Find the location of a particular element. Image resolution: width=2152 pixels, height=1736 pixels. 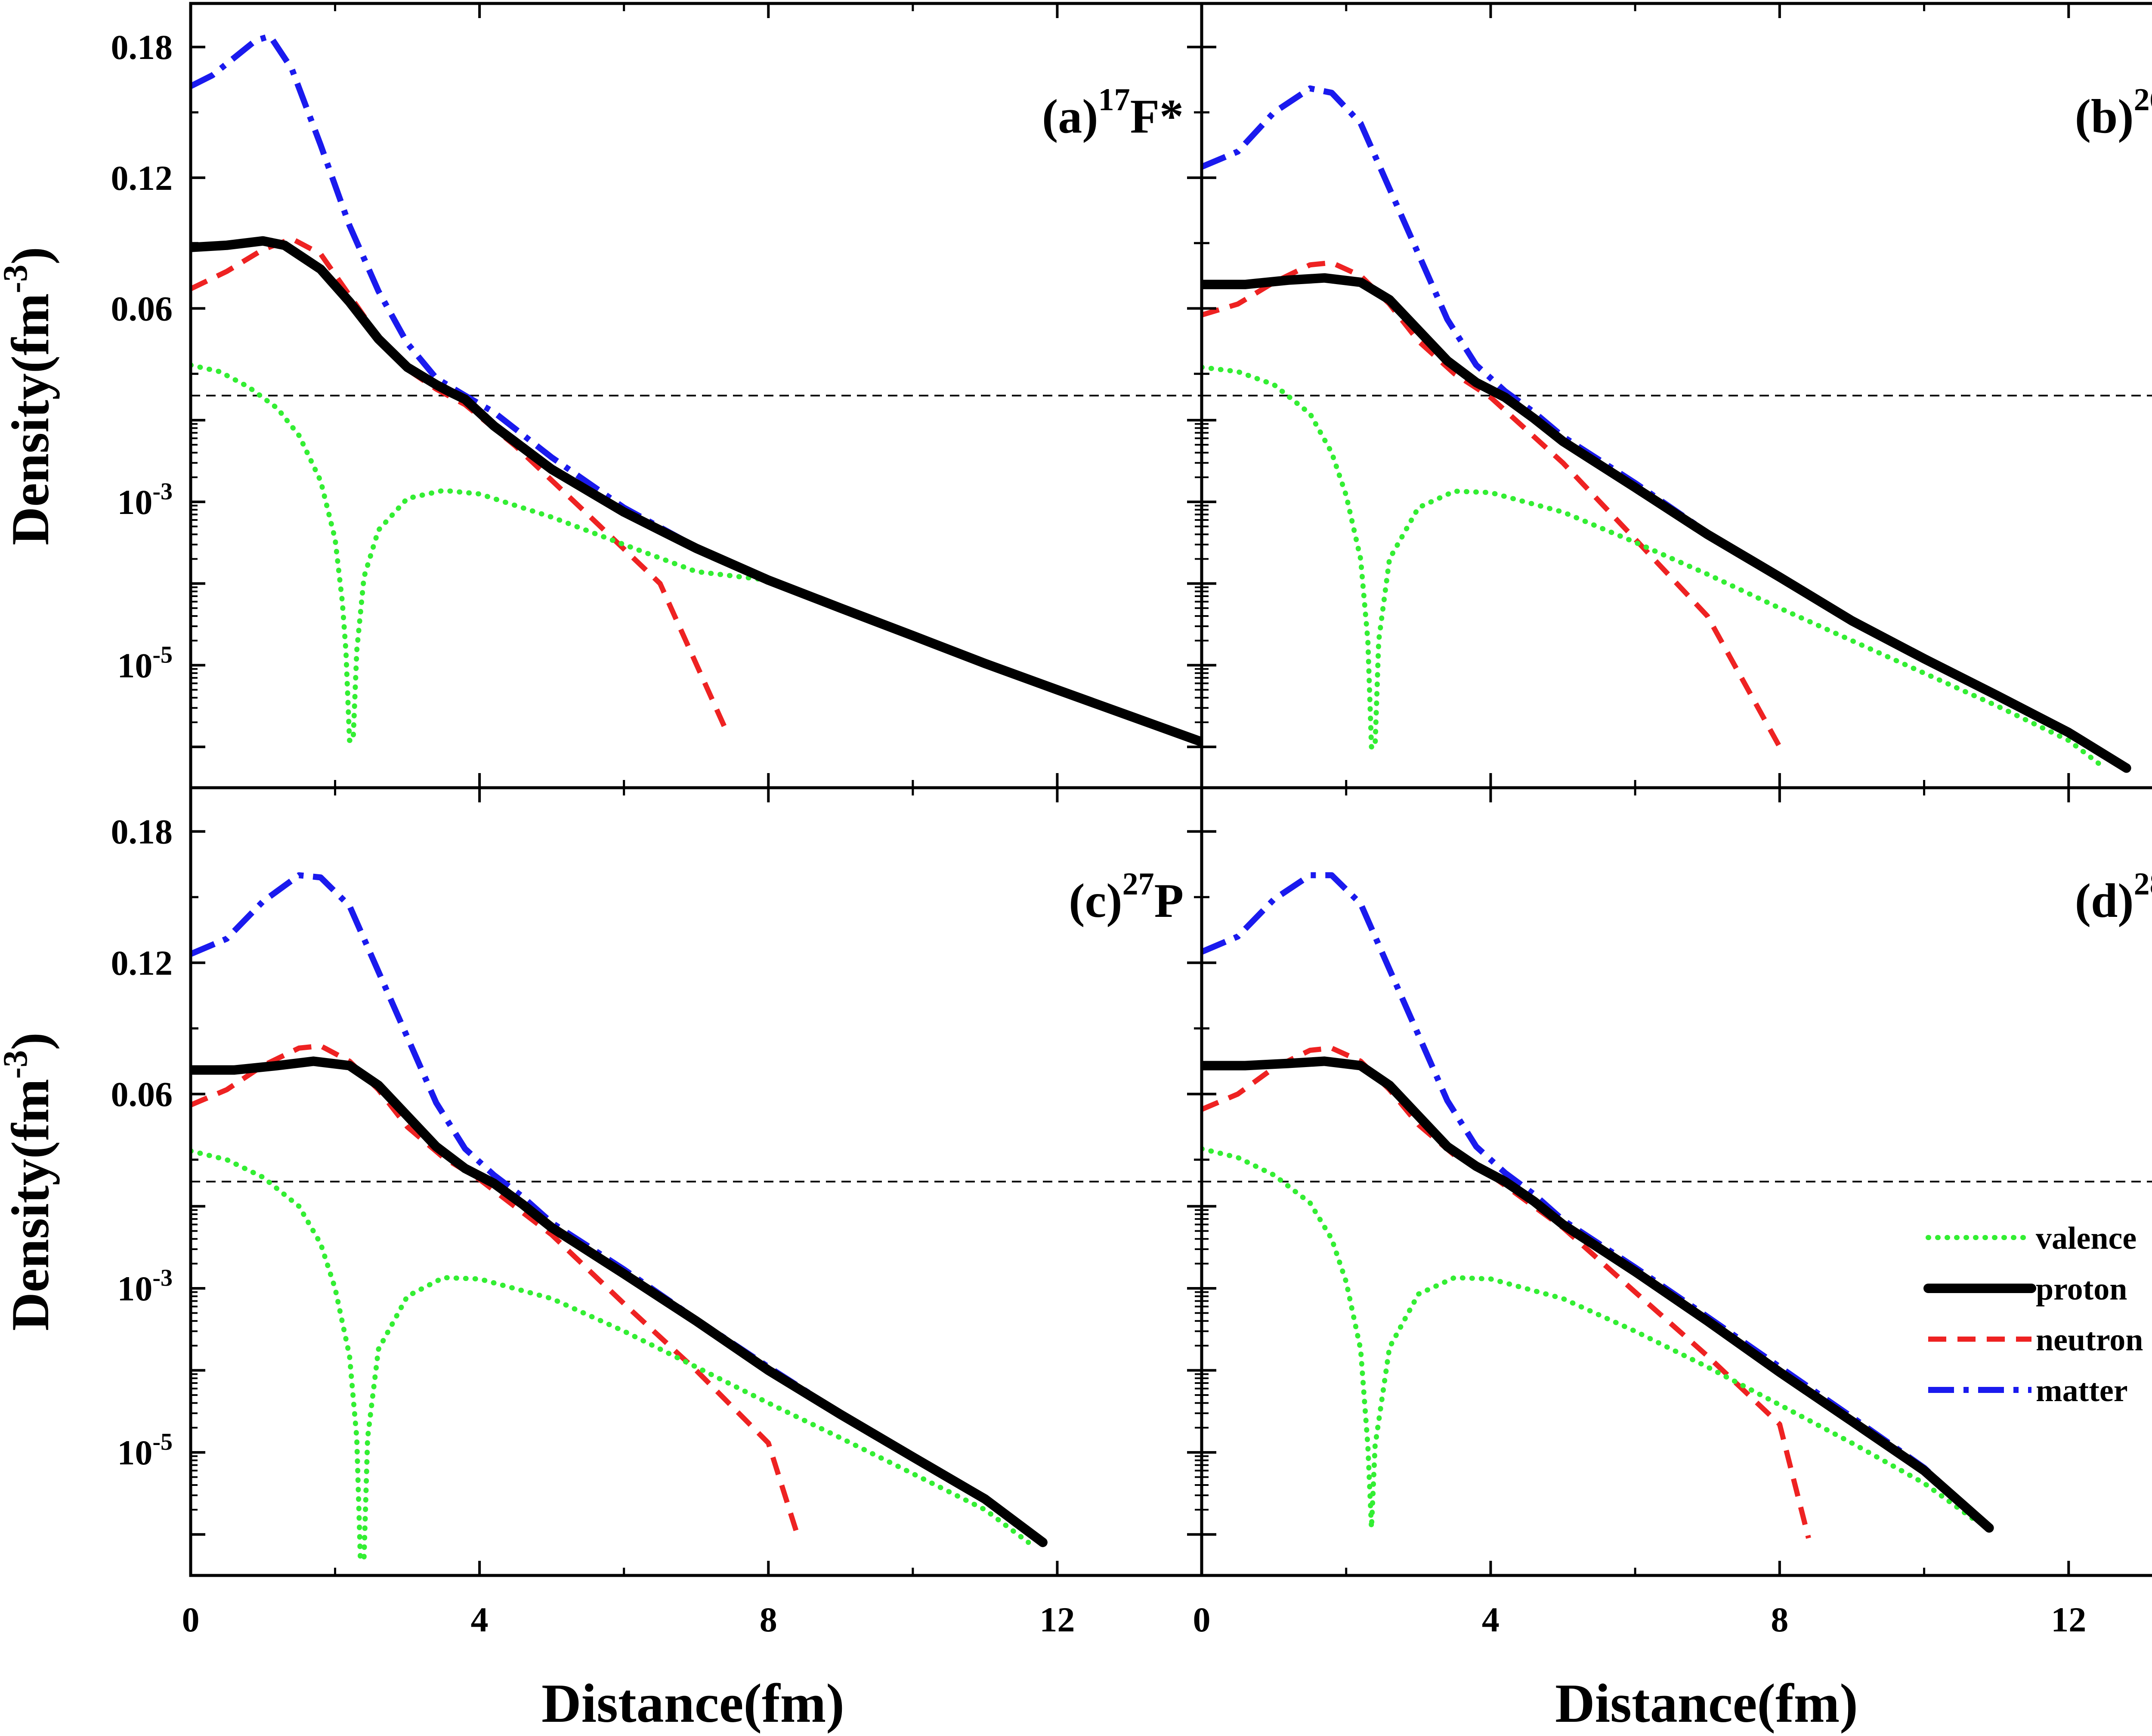

y-axis-label-bottom: Density(fm-3) is located at coordinates (30, 1181).